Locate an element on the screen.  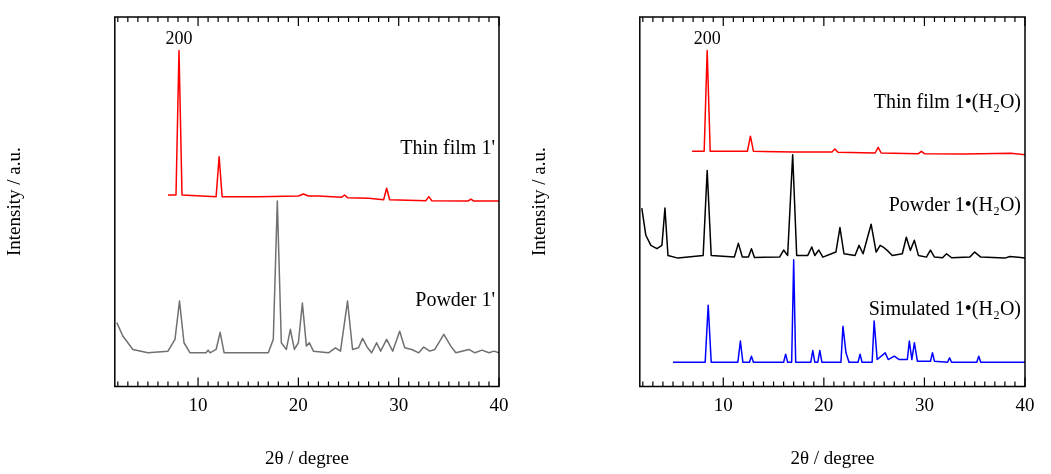
series-label: Thin film 1•(H₂O) is located at coordinates (947, 101).